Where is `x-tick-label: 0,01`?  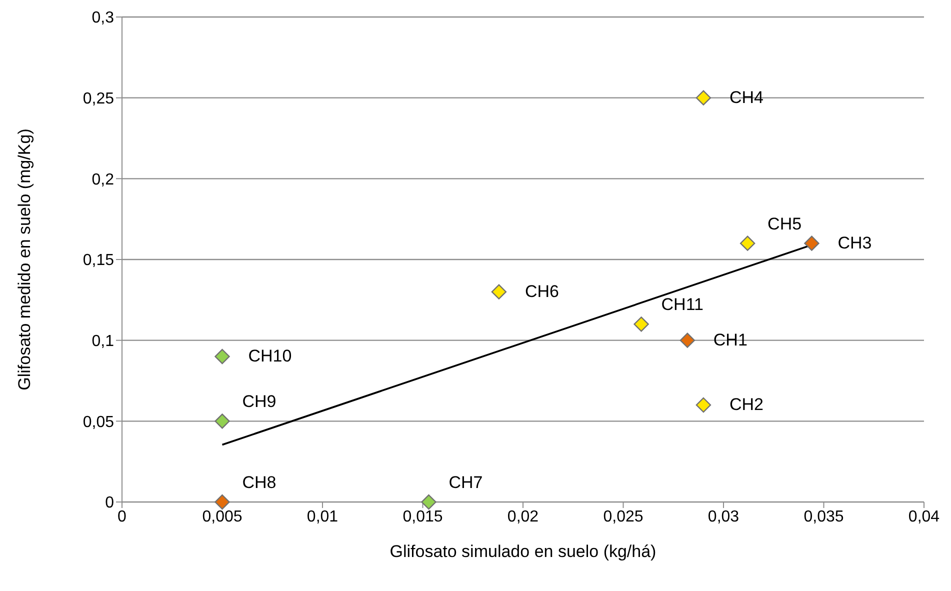 x-tick-label: 0,01 is located at coordinates (322, 517).